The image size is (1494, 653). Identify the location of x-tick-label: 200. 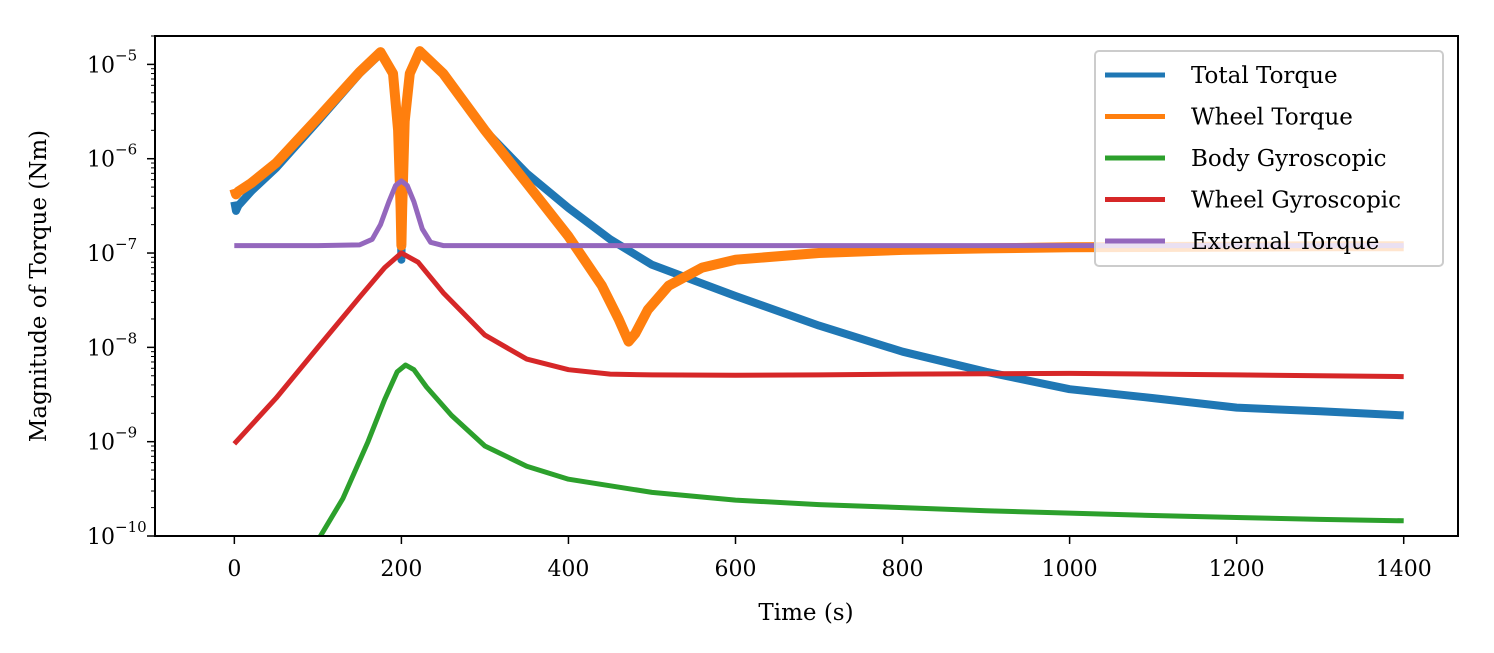
(401, 569).